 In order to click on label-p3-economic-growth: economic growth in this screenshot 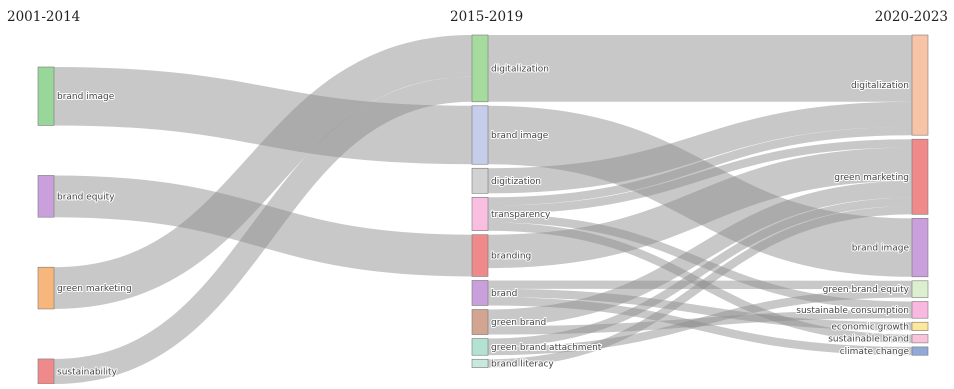, I will do `click(870, 327)`.